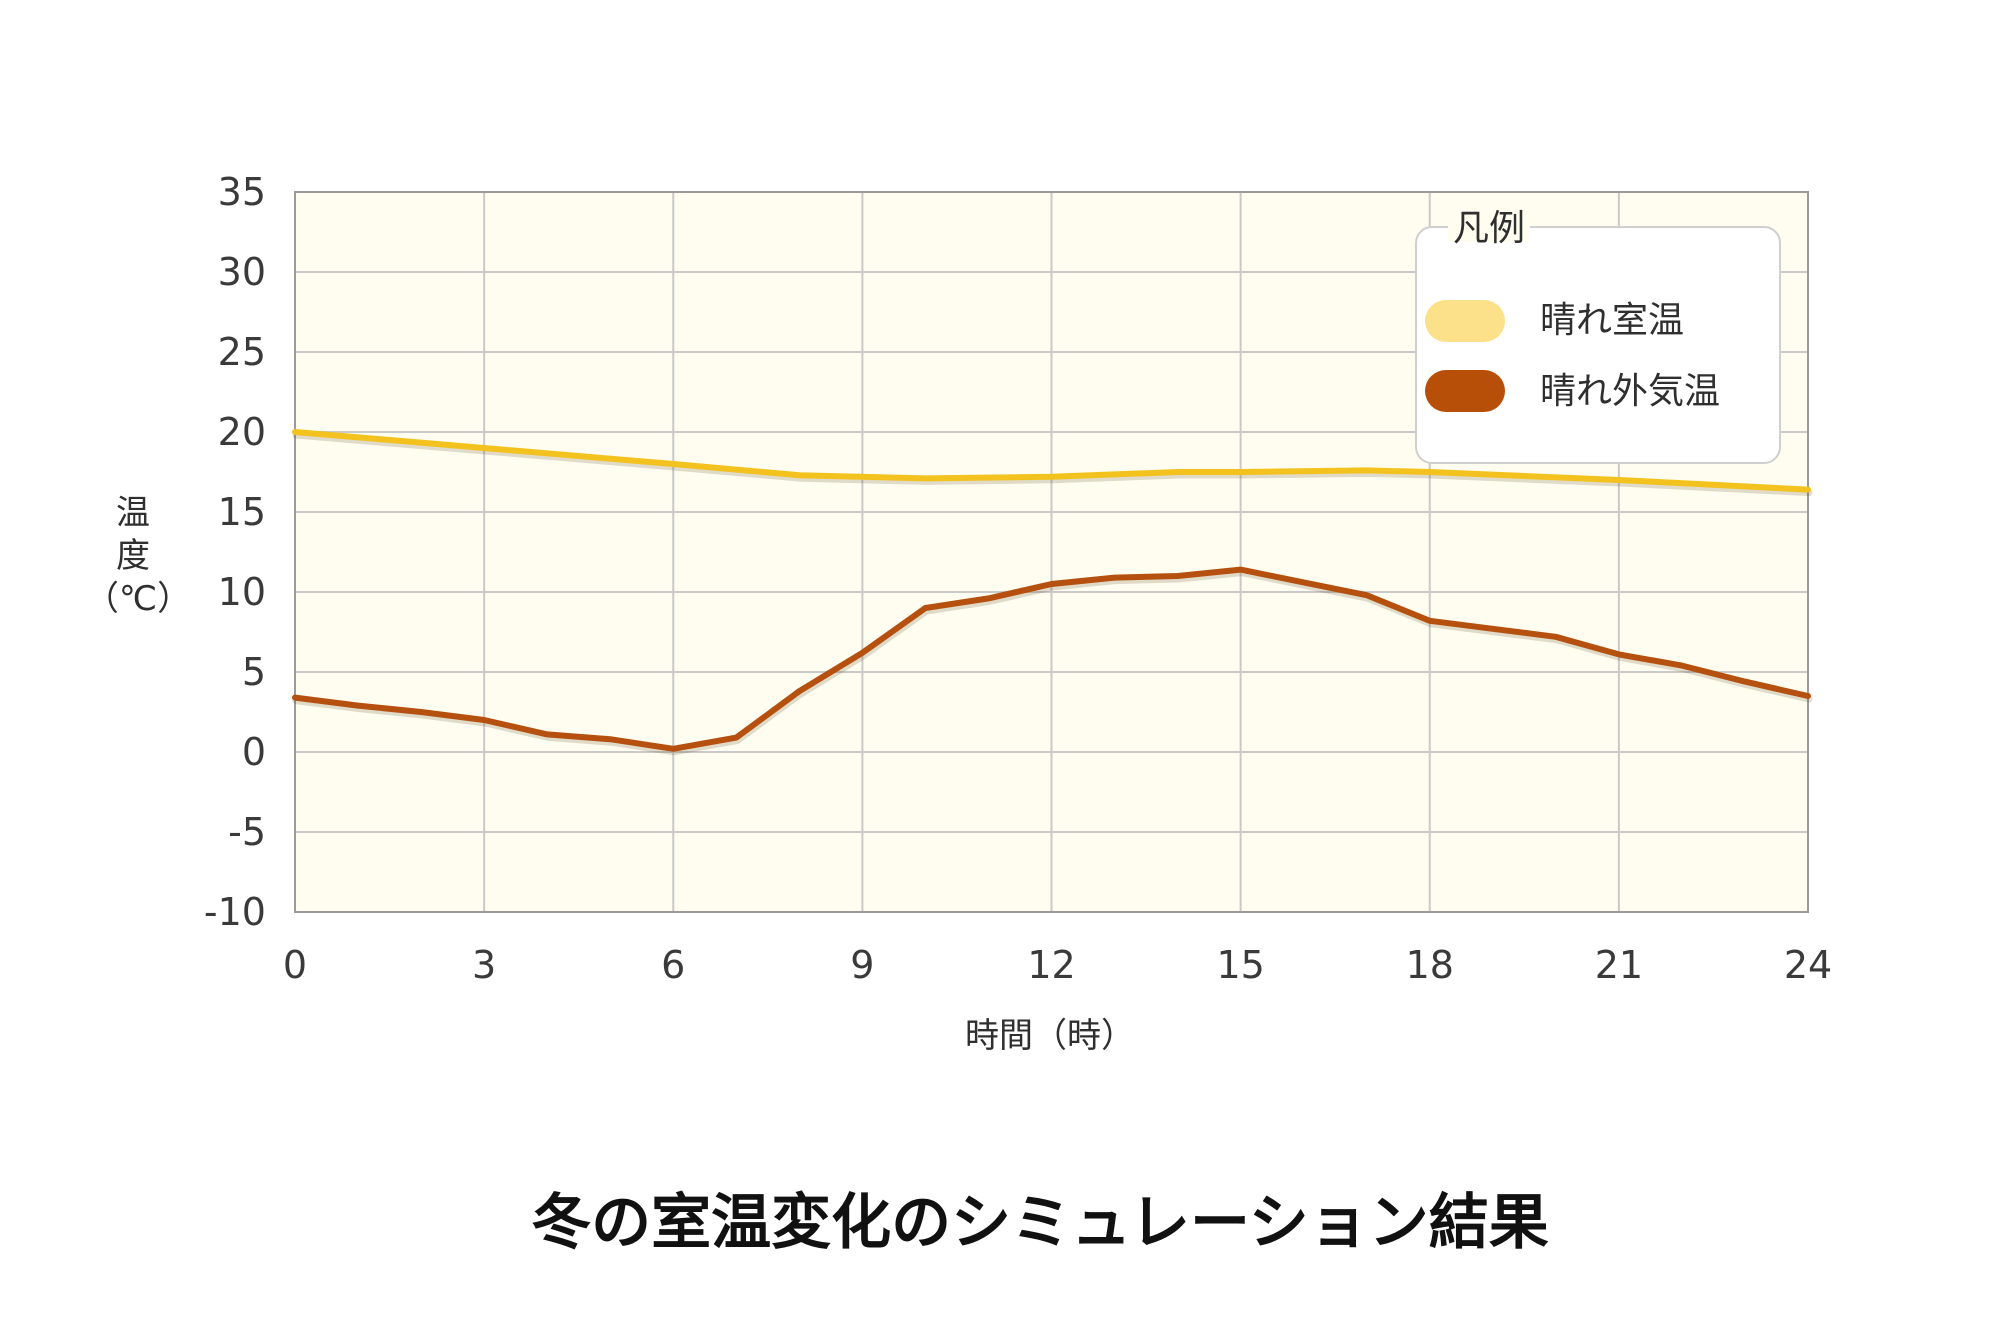 Image resolution: width=2000 pixels, height=1337 pixels. Describe the element at coordinates (1040, 1223) in the screenshot. I see `chart-title: 冬の室温変化のシミュレーション結果` at that location.